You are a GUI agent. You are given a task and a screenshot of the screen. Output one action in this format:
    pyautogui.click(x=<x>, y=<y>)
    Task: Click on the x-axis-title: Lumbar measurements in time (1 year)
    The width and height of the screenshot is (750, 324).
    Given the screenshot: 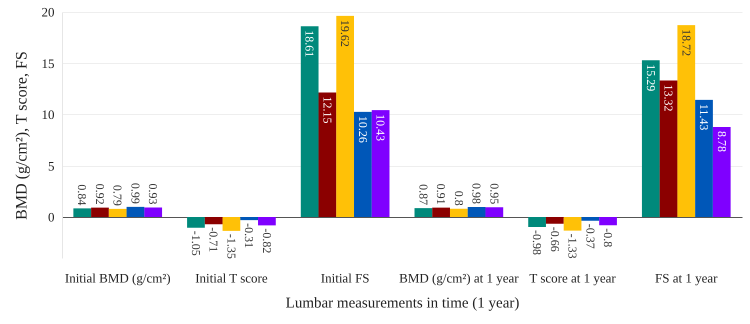 What is the action you would take?
    pyautogui.click(x=403, y=304)
    